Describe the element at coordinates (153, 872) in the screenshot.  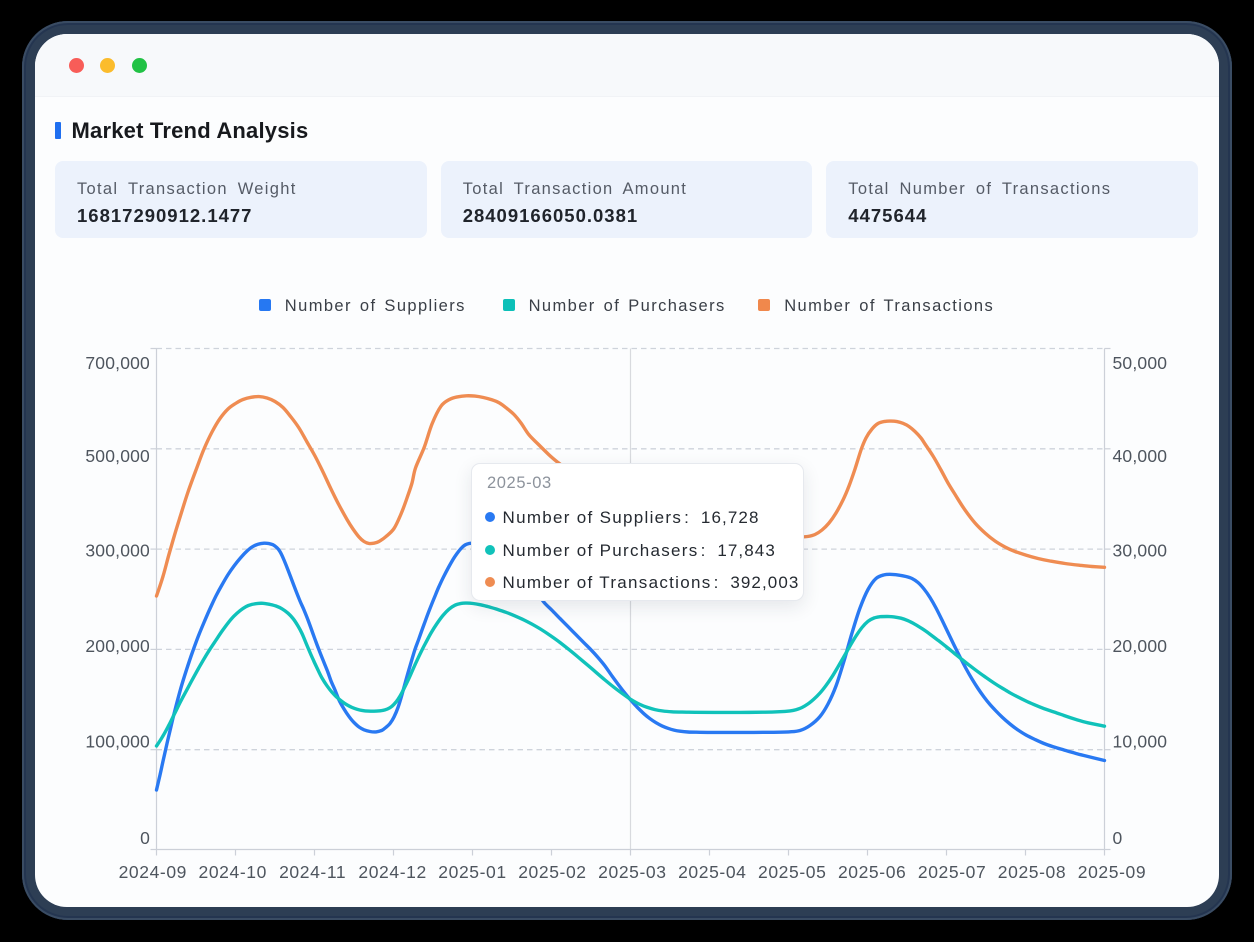
I see `svg-text: 2024-09` at that location.